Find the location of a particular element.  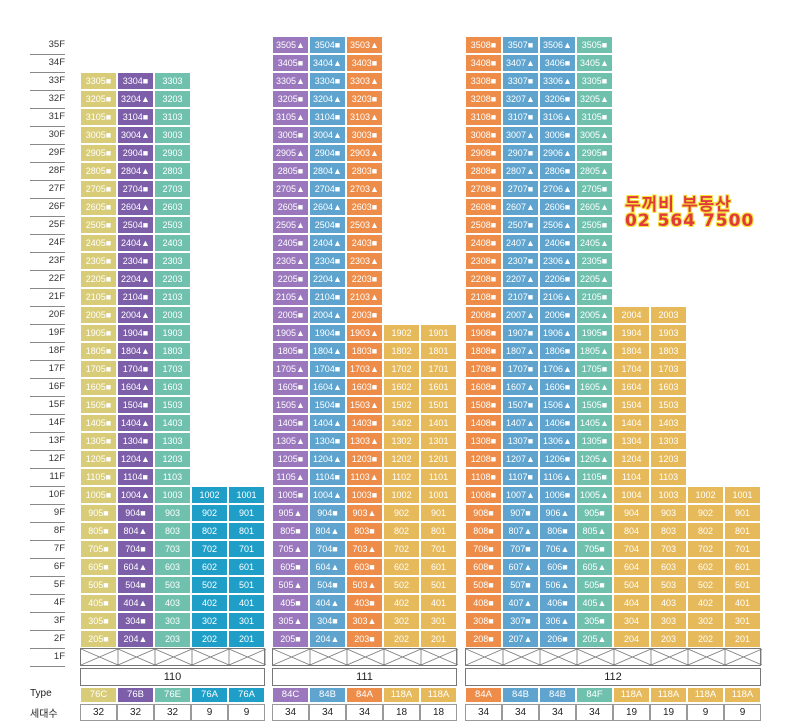

unit-cell: 1601 is located at coordinates (438, 387).